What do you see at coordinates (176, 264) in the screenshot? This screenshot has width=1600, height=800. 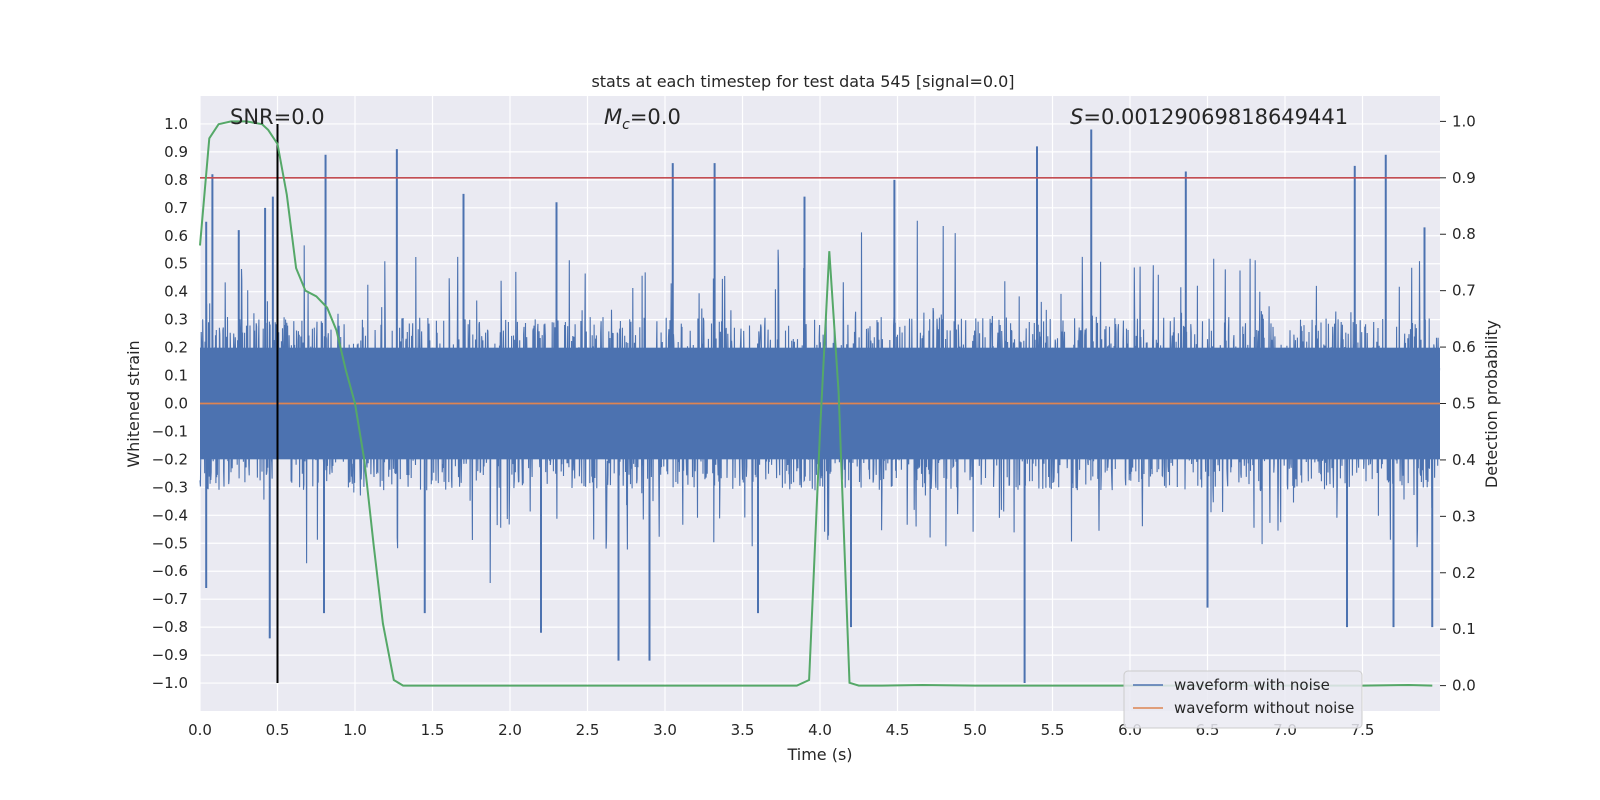 I see `y-tick-label: 0.5` at bounding box center [176, 264].